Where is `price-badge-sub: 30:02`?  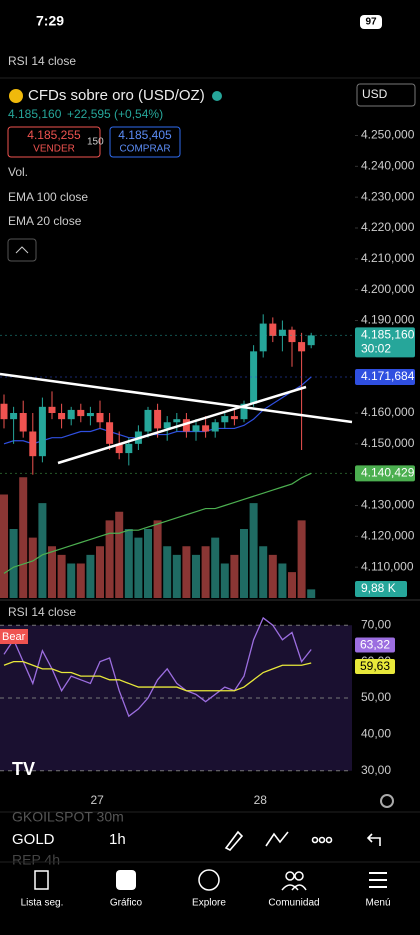 price-badge-sub: 30:02 is located at coordinates (376, 349).